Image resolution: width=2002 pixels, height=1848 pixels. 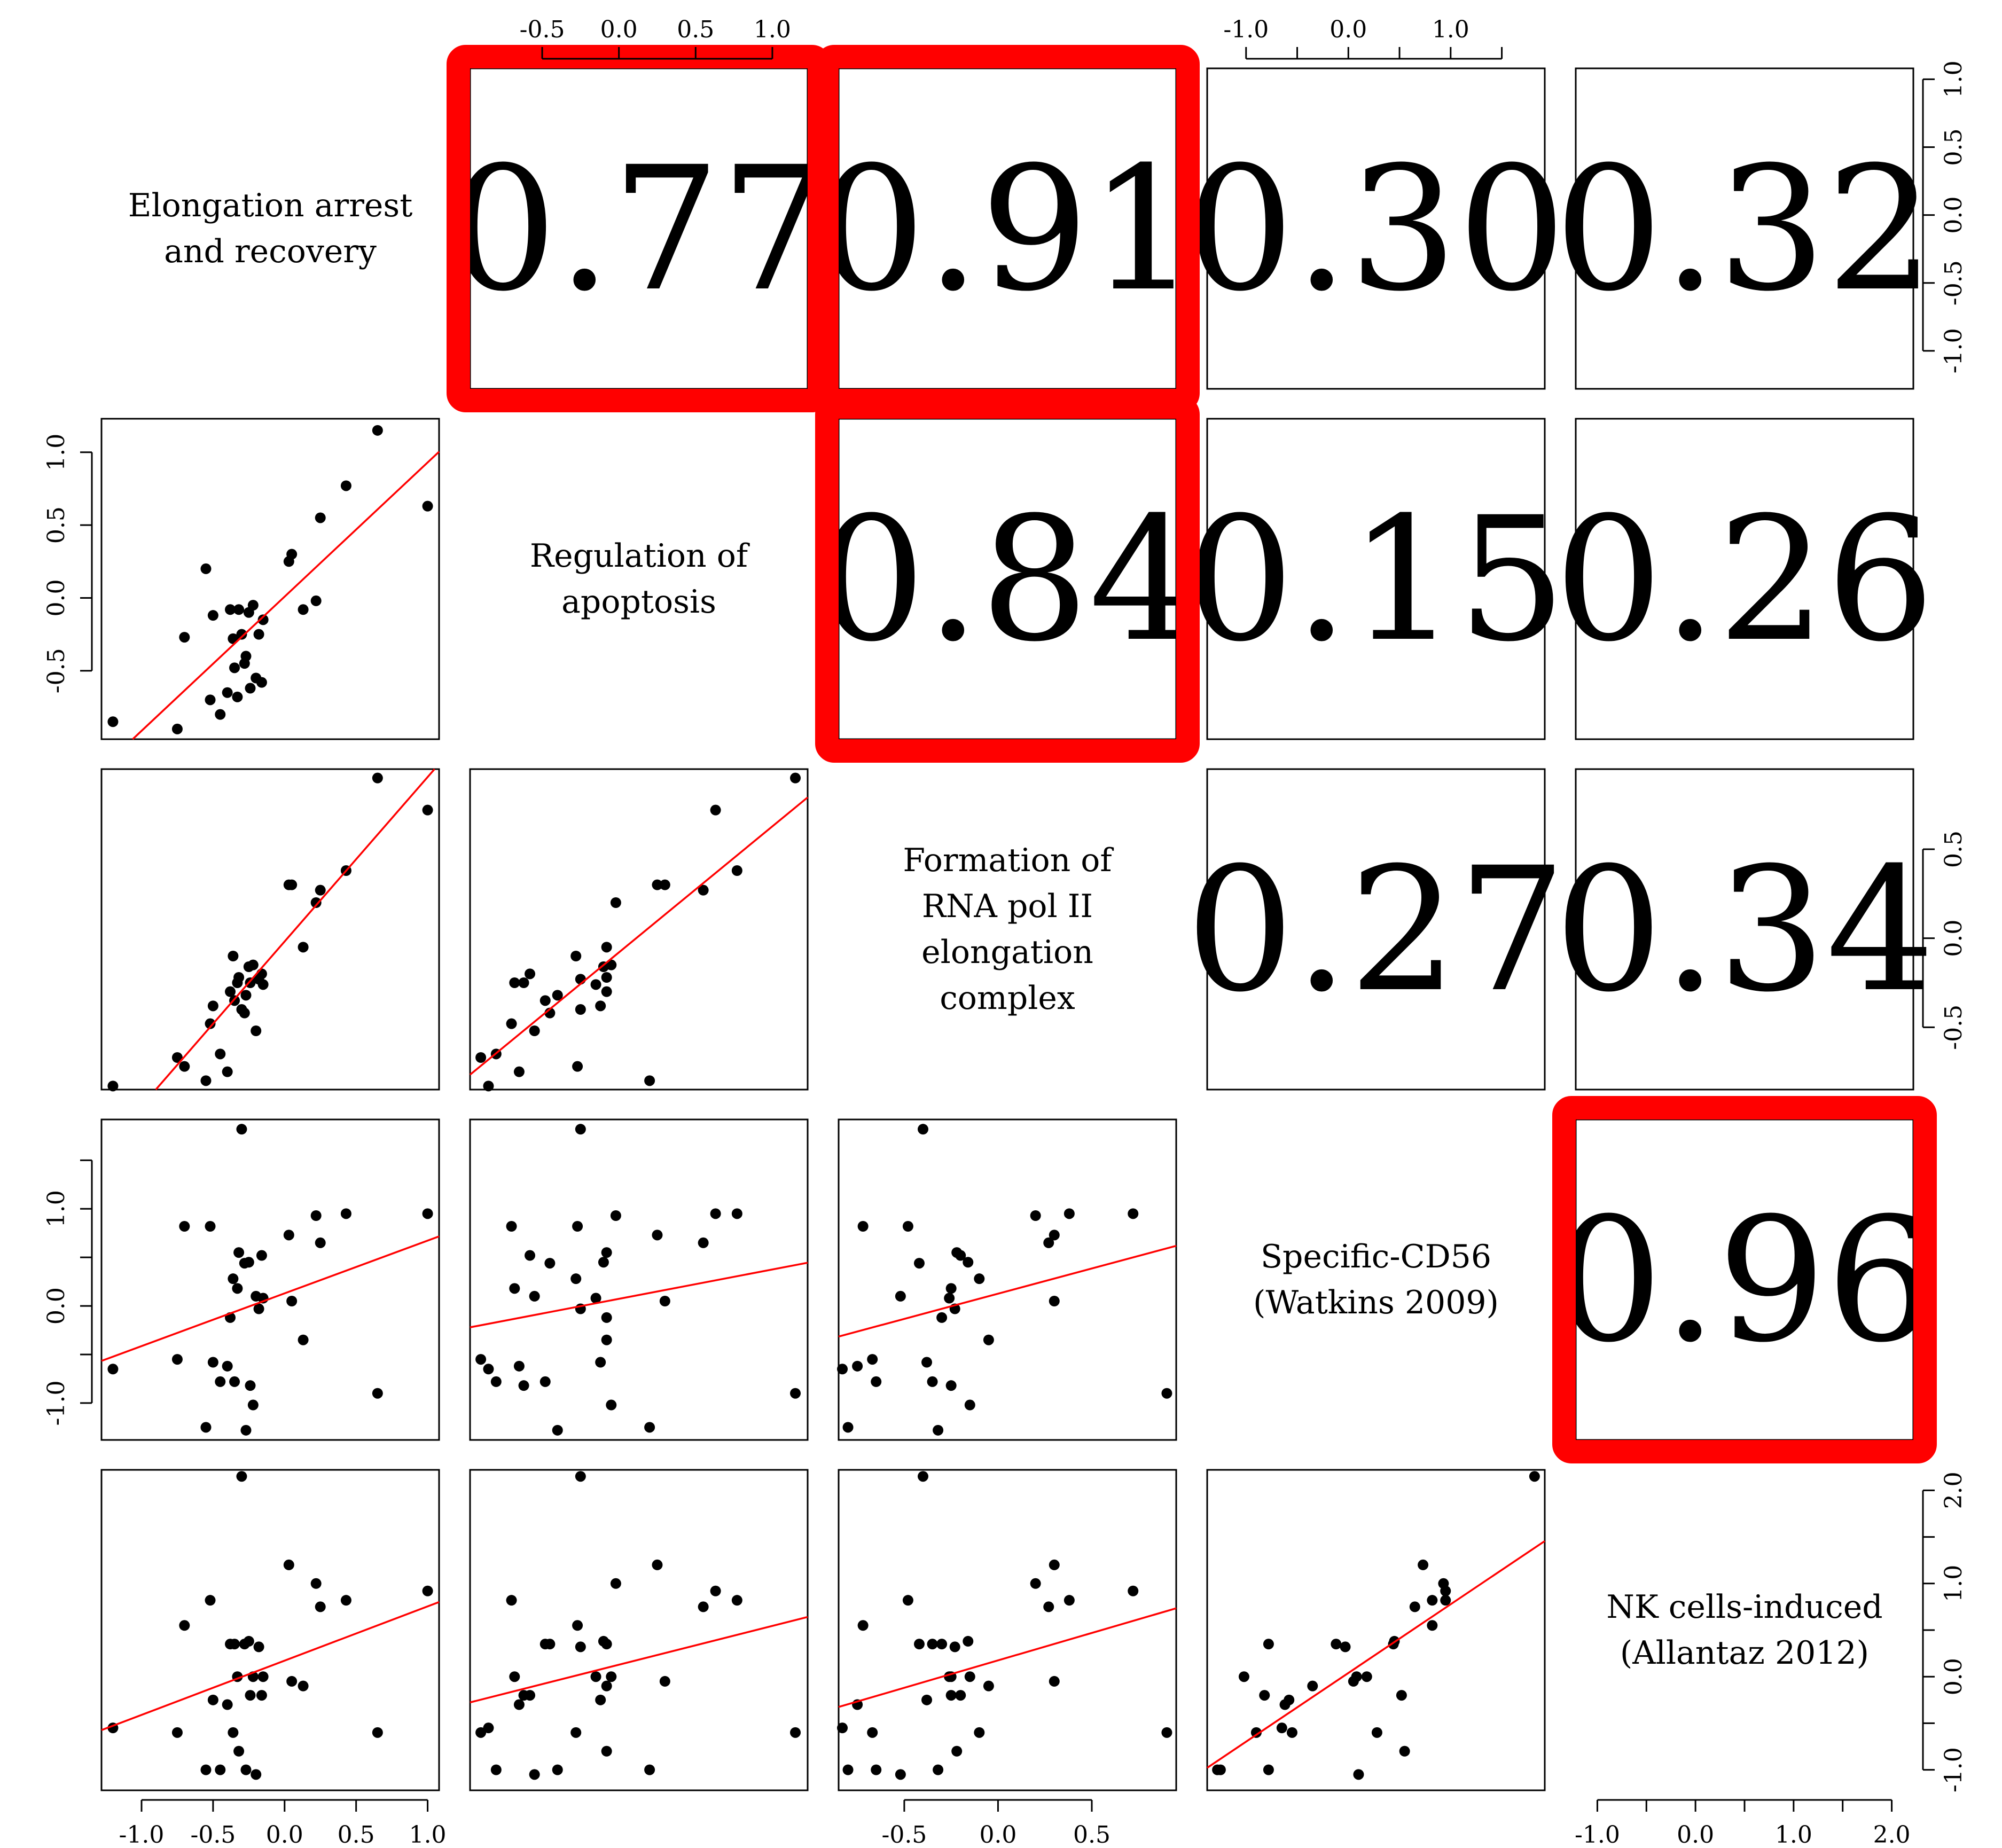 I want to click on x-tick-label-col-4-top-5: 1.0, so click(x=1450, y=29).